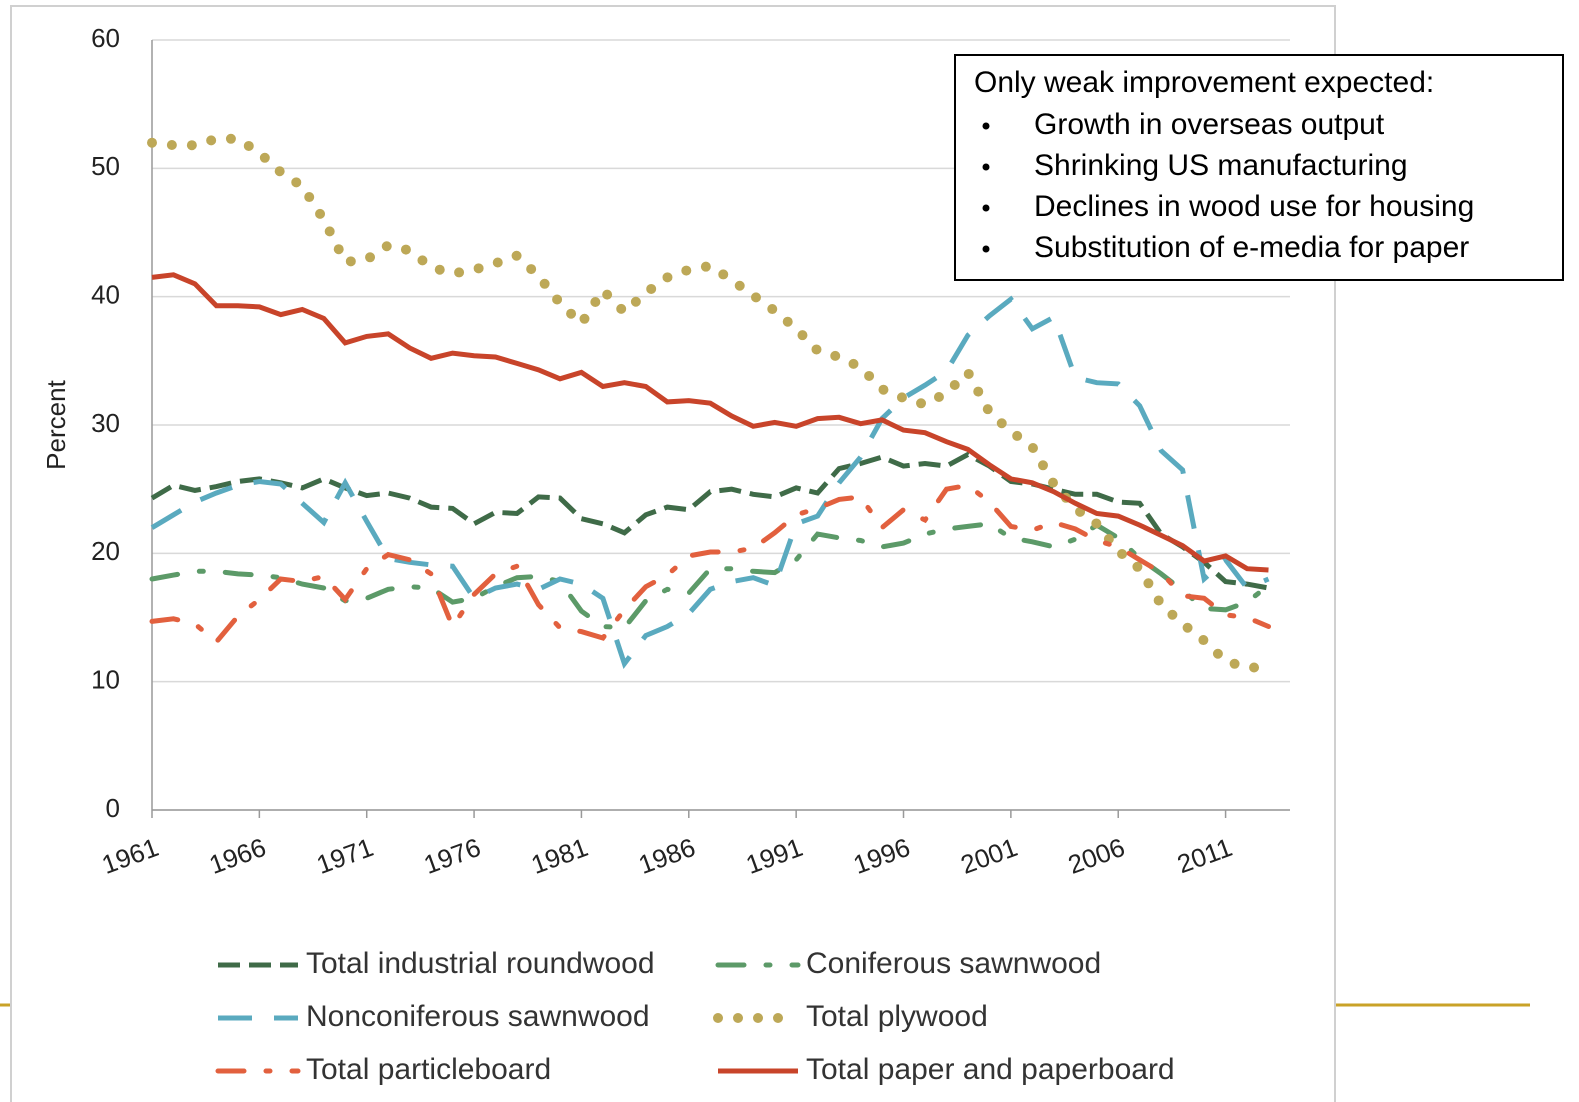 The height and width of the screenshot is (1102, 1579). What do you see at coordinates (345, 856) in the screenshot?
I see `x-tick-label: 1971` at bounding box center [345, 856].